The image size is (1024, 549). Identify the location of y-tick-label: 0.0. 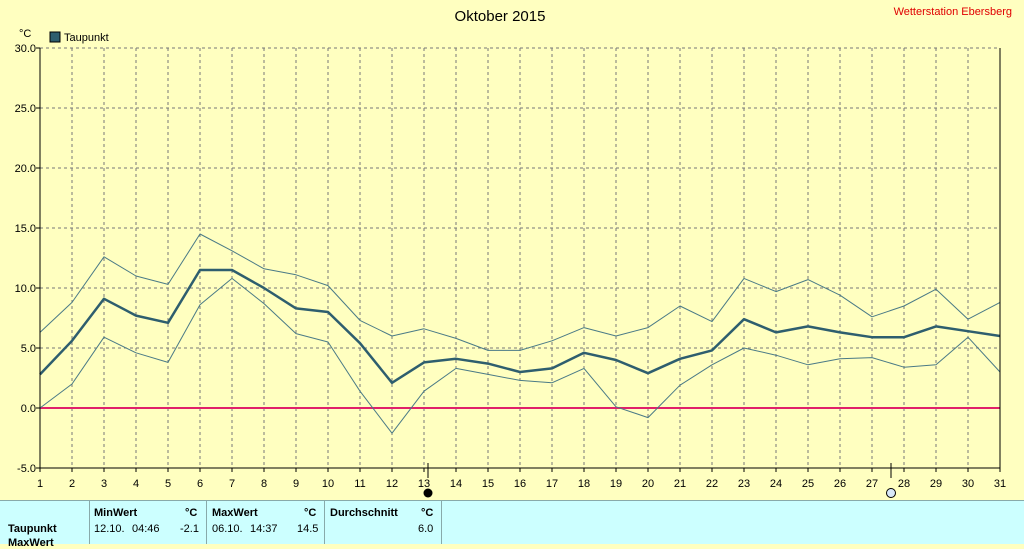
(28, 409).